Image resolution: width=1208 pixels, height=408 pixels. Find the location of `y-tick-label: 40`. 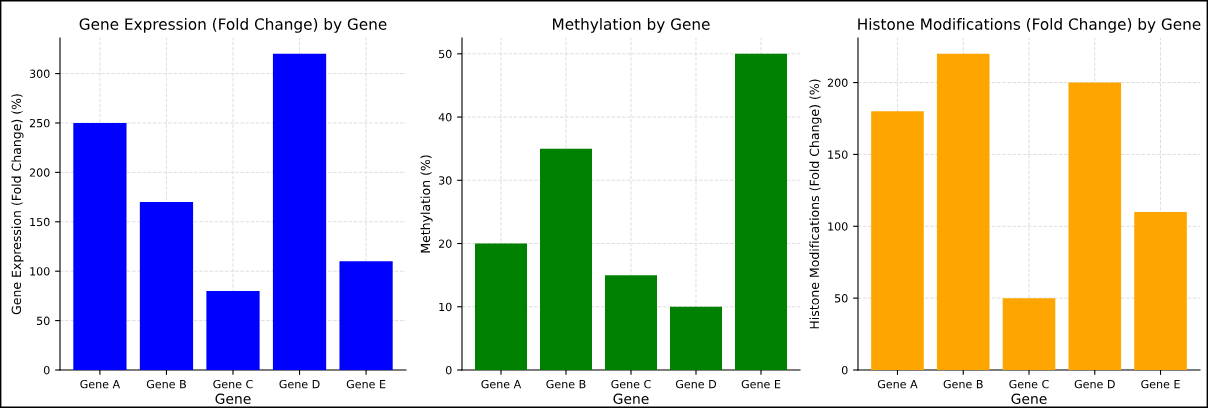

y-tick-label: 40 is located at coordinates (445, 117).